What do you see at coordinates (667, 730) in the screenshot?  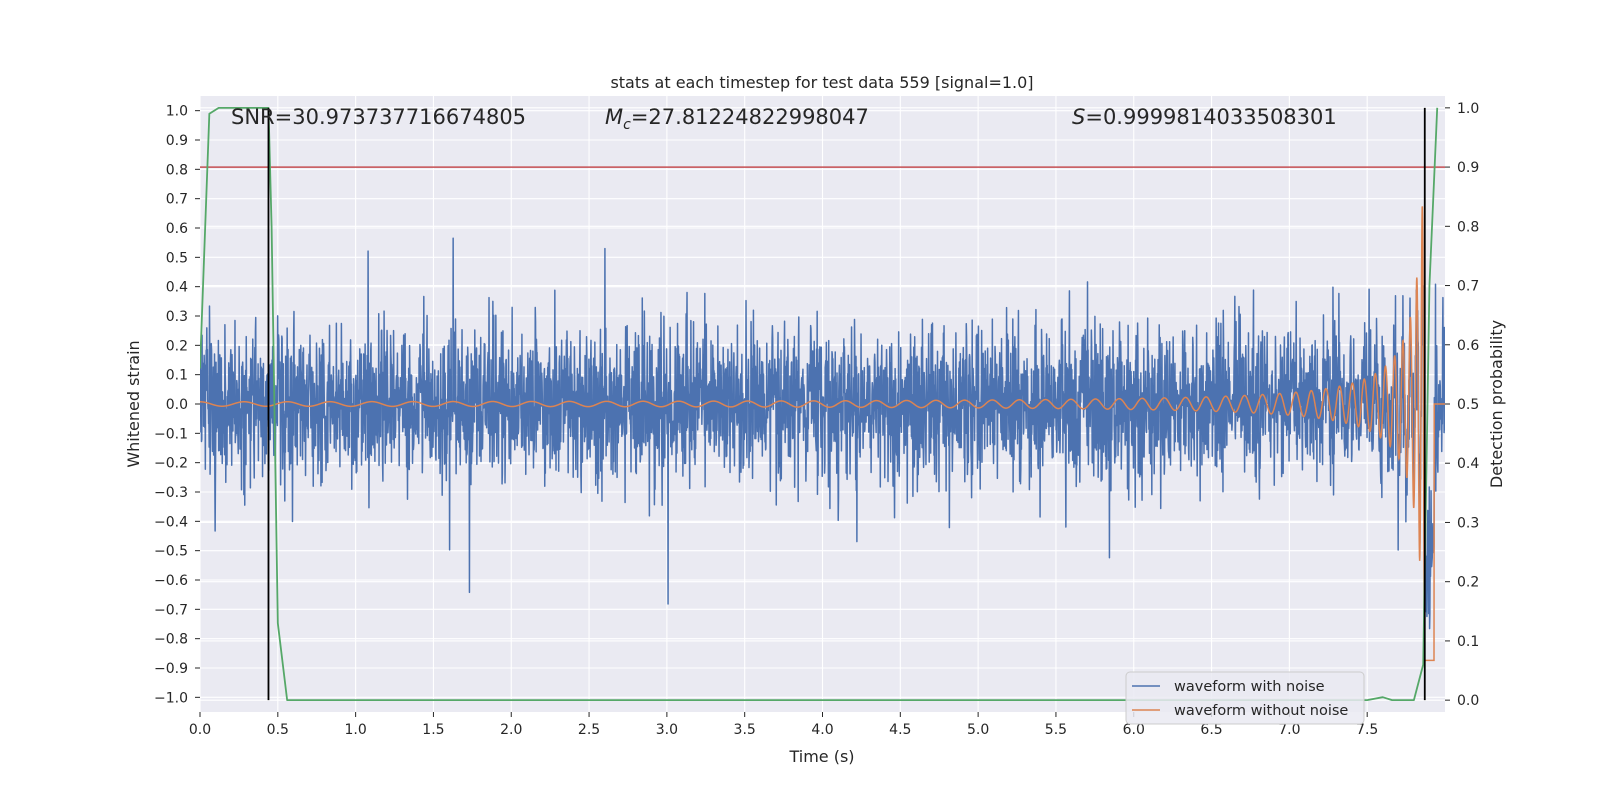 I see `x-tick-label: 3.0` at bounding box center [667, 730].